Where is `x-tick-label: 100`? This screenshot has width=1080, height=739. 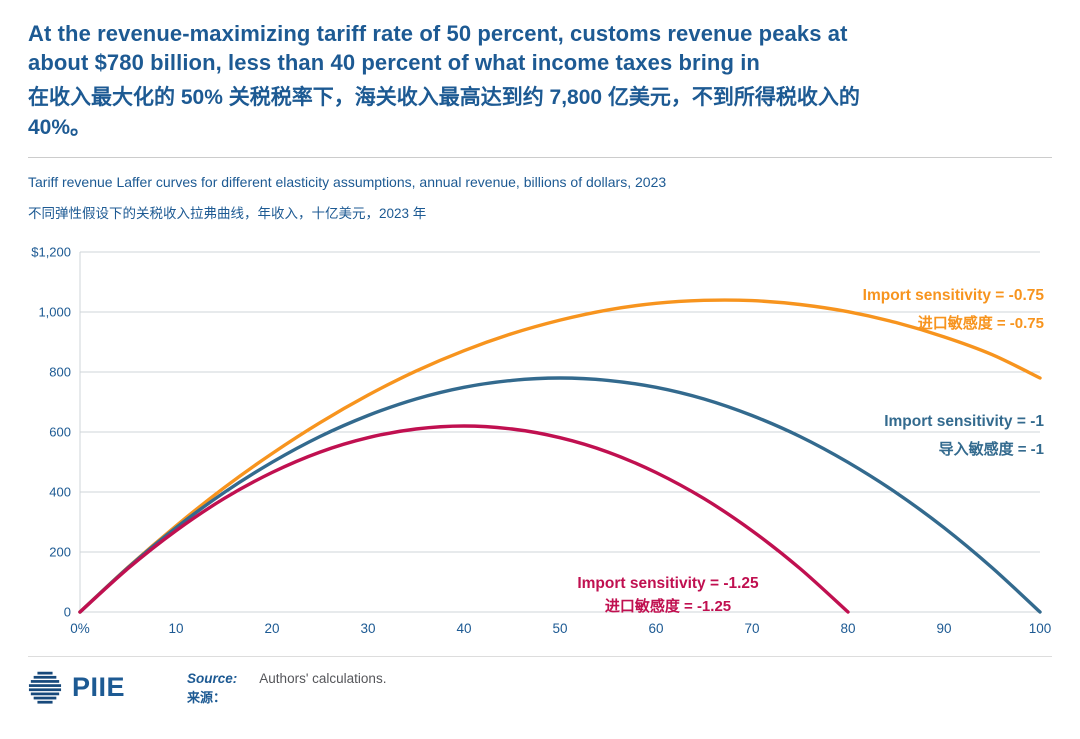 x-tick-label: 100 is located at coordinates (1040, 628).